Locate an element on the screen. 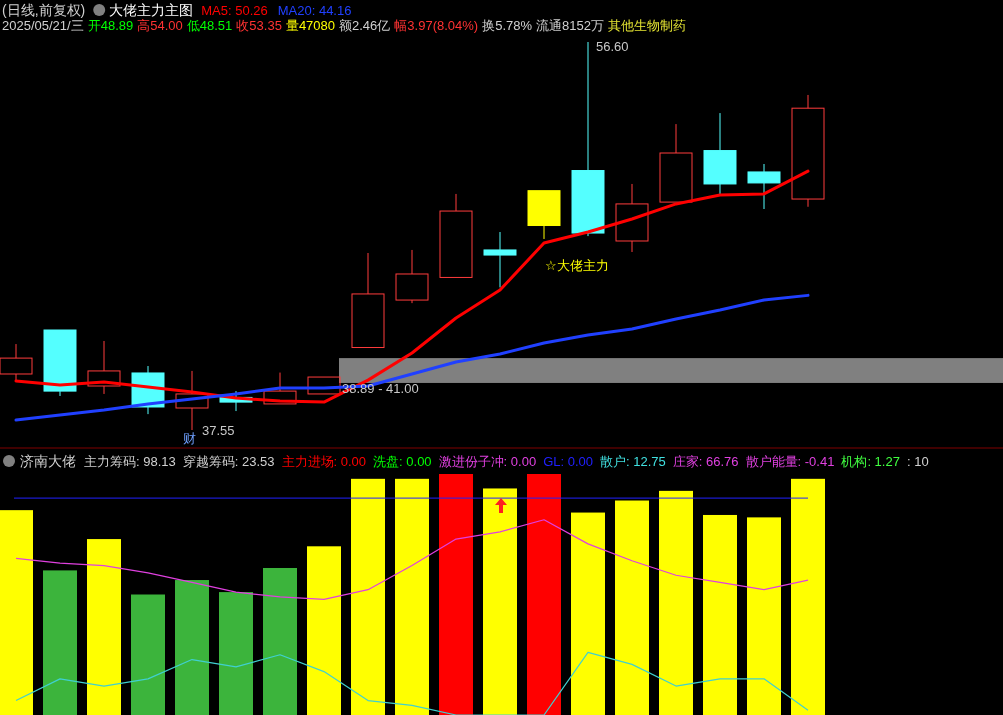 The width and height of the screenshot is (1003, 715). text: MA5: 50.26 is located at coordinates (234, 10).